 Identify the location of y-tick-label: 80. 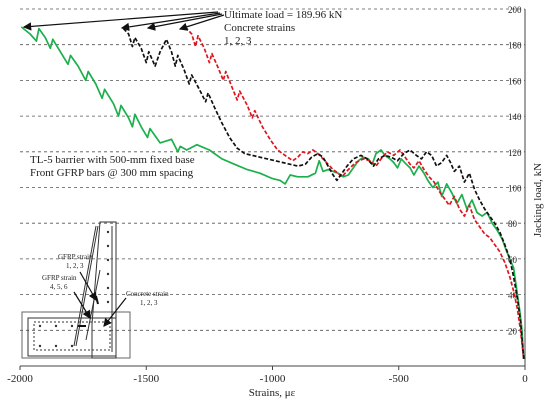
(513, 224).